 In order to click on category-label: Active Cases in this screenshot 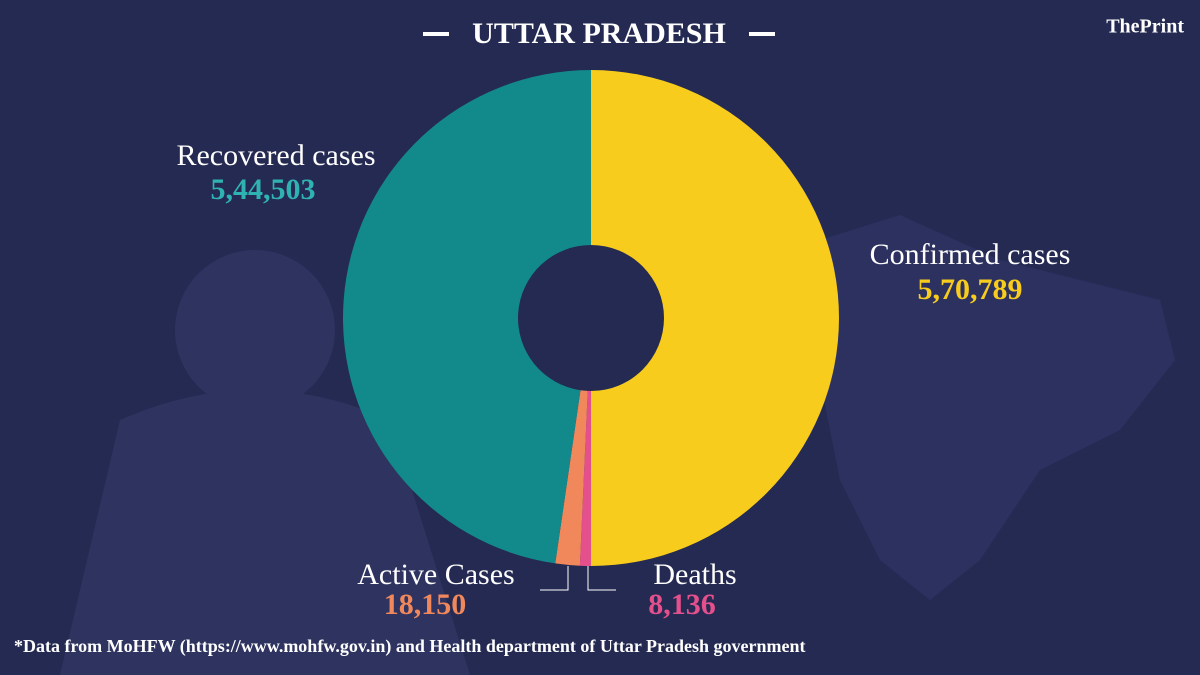, I will do `click(435, 574)`.